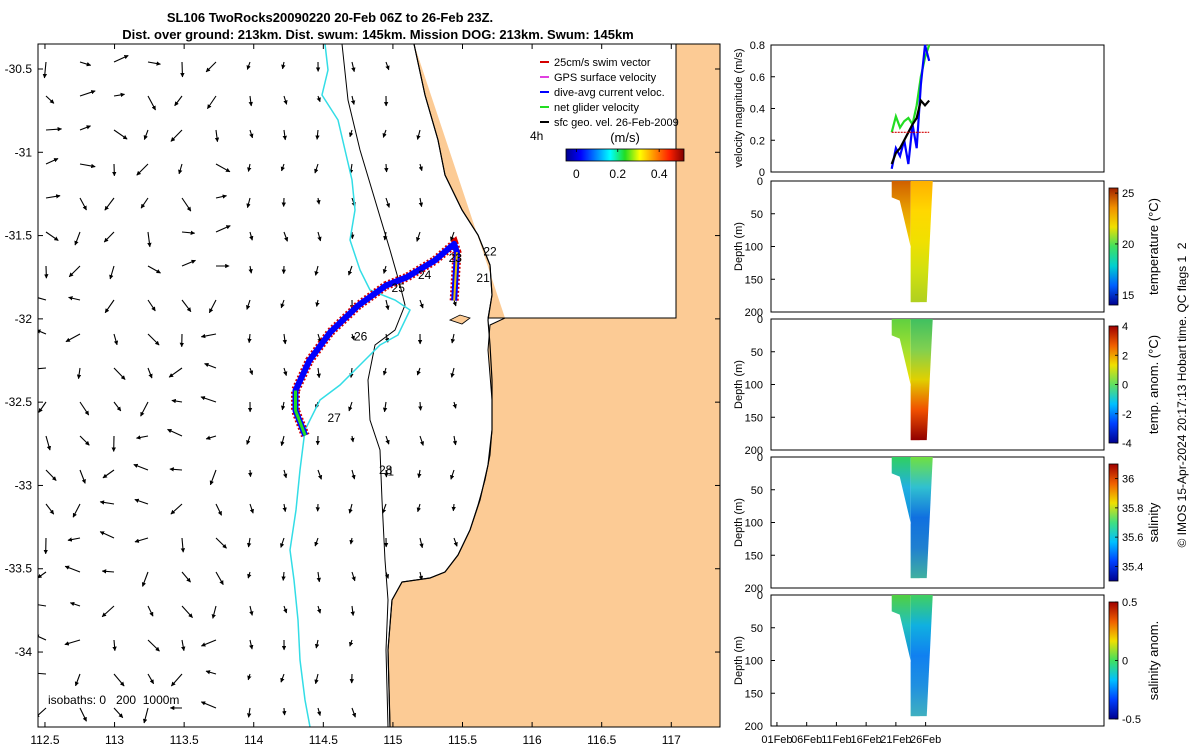 The image size is (1200, 750). Describe the element at coordinates (921, 518) in the screenshot. I see `depth-data-region` at that location.